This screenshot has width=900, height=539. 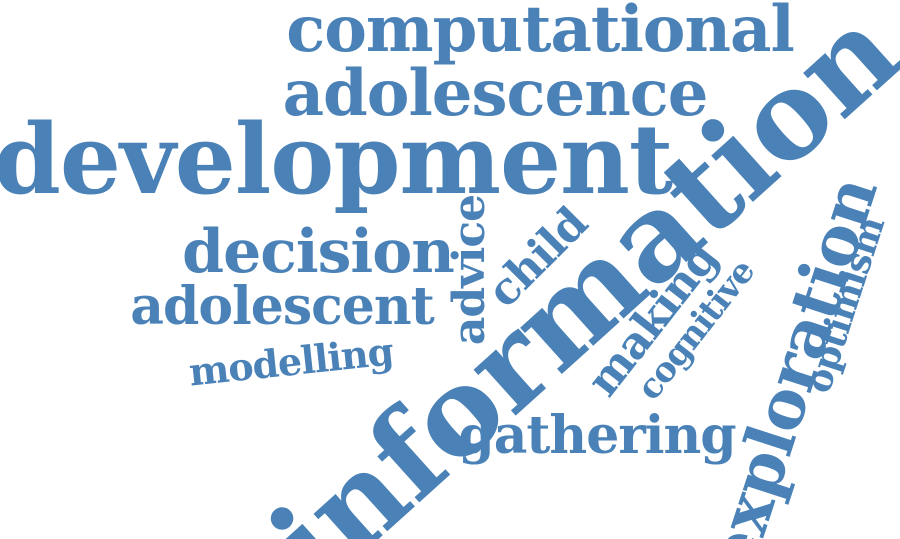 I want to click on word-modelling: modelling, so click(x=291, y=361).